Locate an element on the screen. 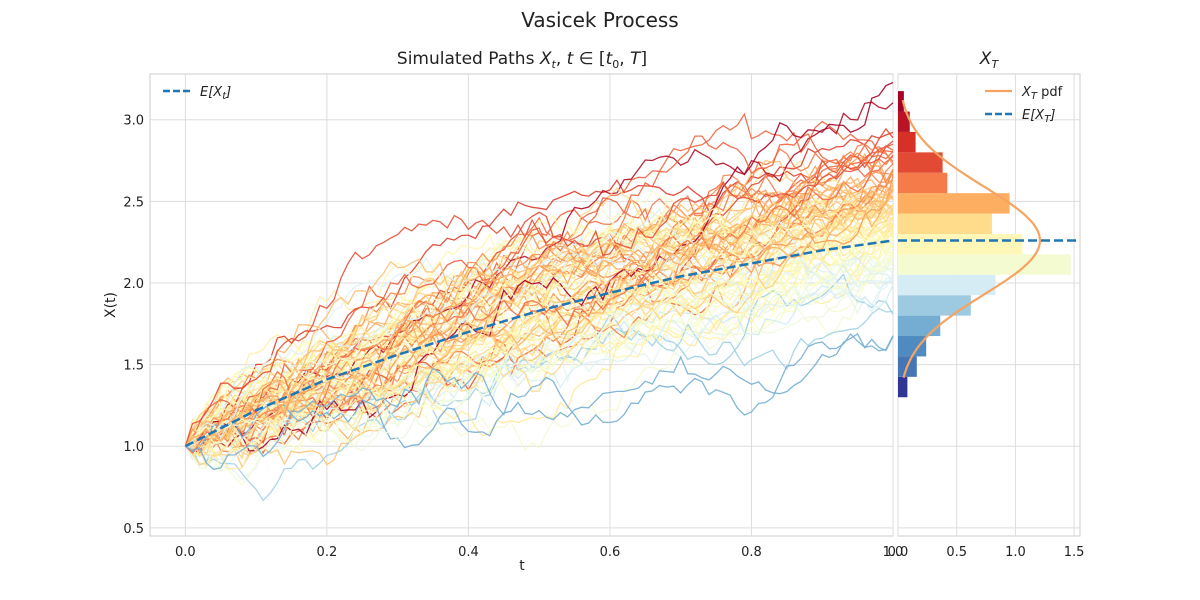 The height and width of the screenshot is (600, 1200). side-x-tick-label: 0.5 is located at coordinates (956, 552).